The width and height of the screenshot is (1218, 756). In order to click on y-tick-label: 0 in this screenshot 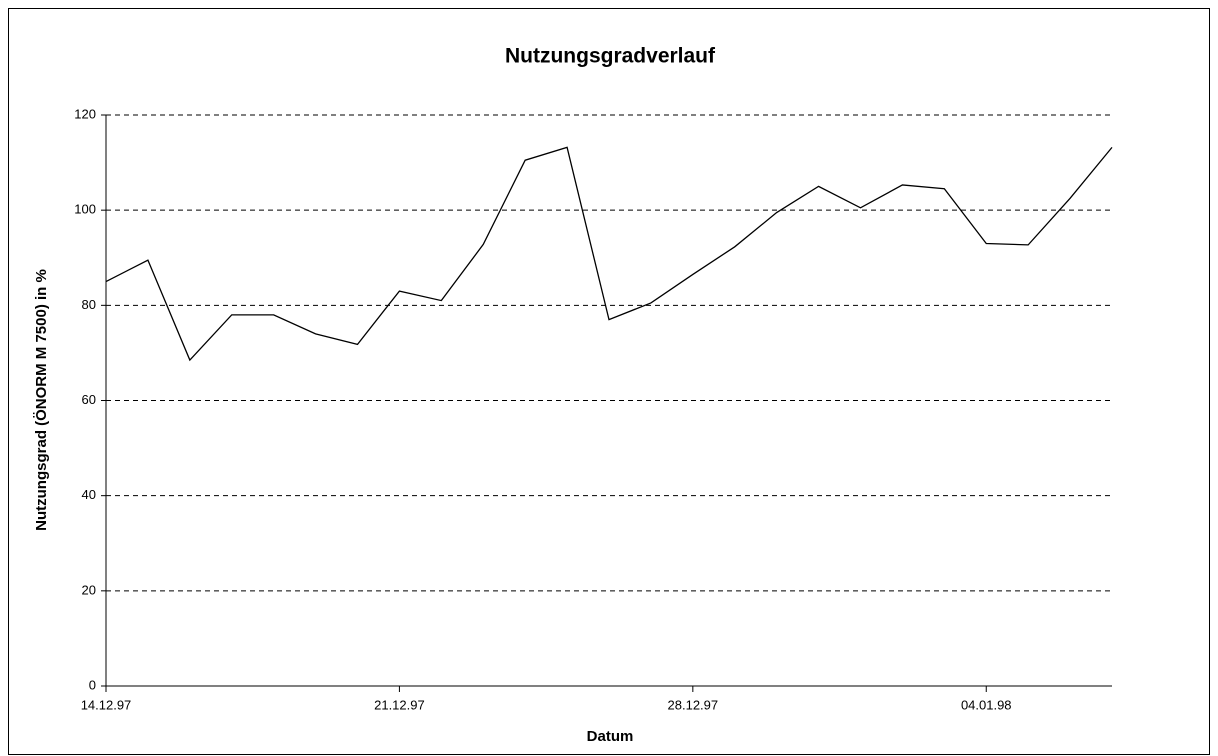, I will do `click(92, 684)`.